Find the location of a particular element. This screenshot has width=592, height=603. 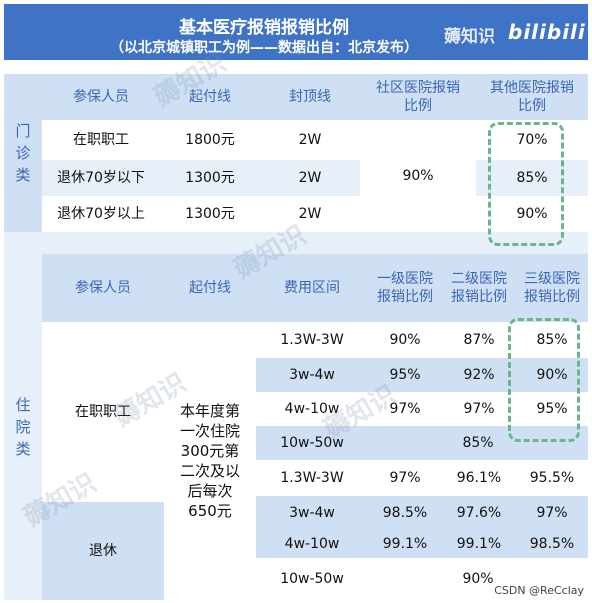

bilibili-logo: bilibili is located at coordinates (547, 32).